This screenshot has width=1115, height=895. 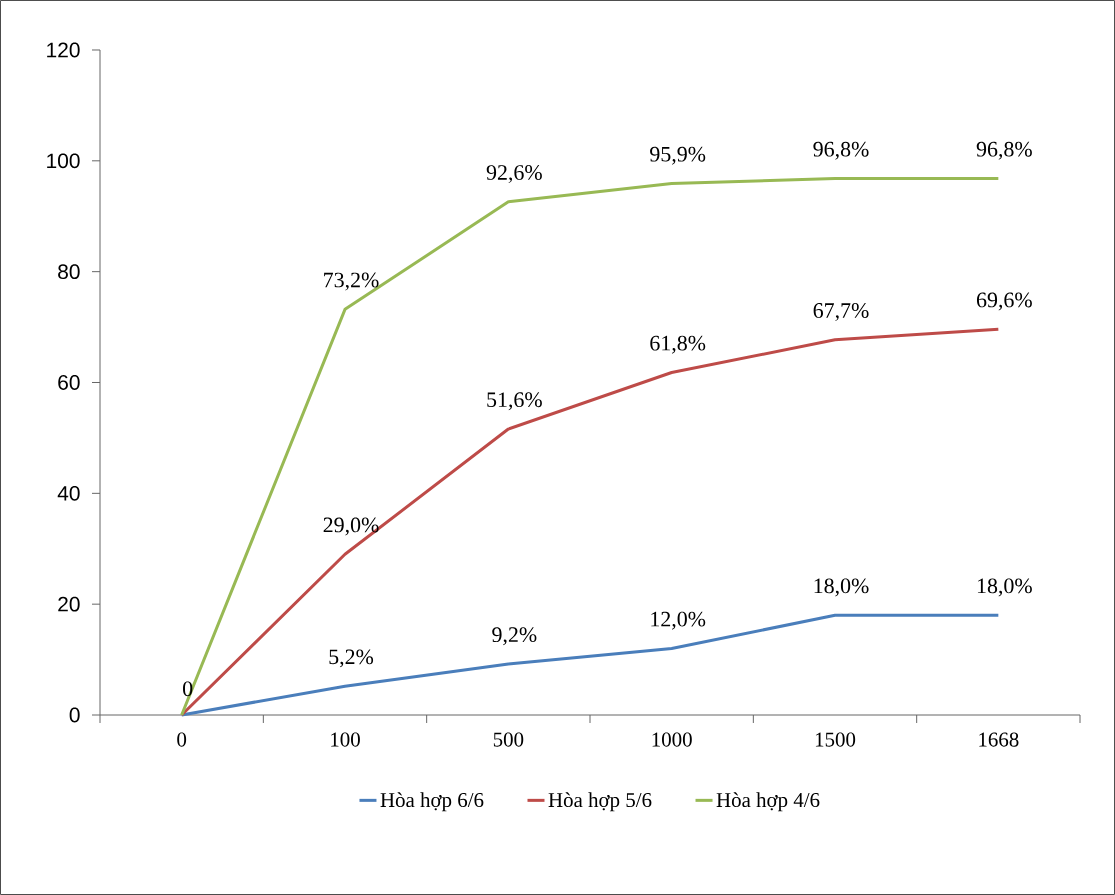 I want to click on y-tick-label: 20, so click(x=69, y=604).